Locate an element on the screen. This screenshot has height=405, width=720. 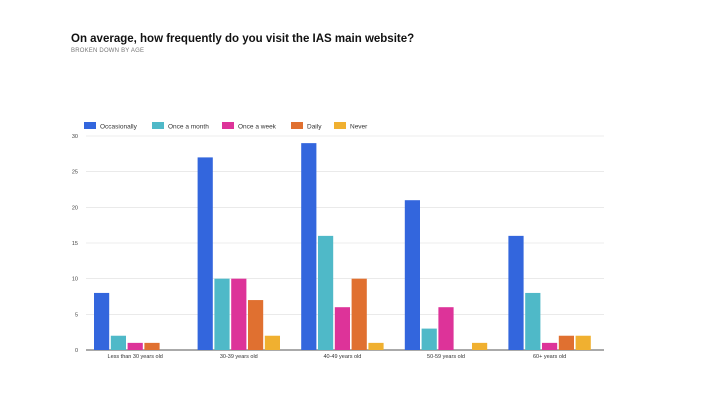
x-category-label: 40-49 years old is located at coordinates (342, 357).